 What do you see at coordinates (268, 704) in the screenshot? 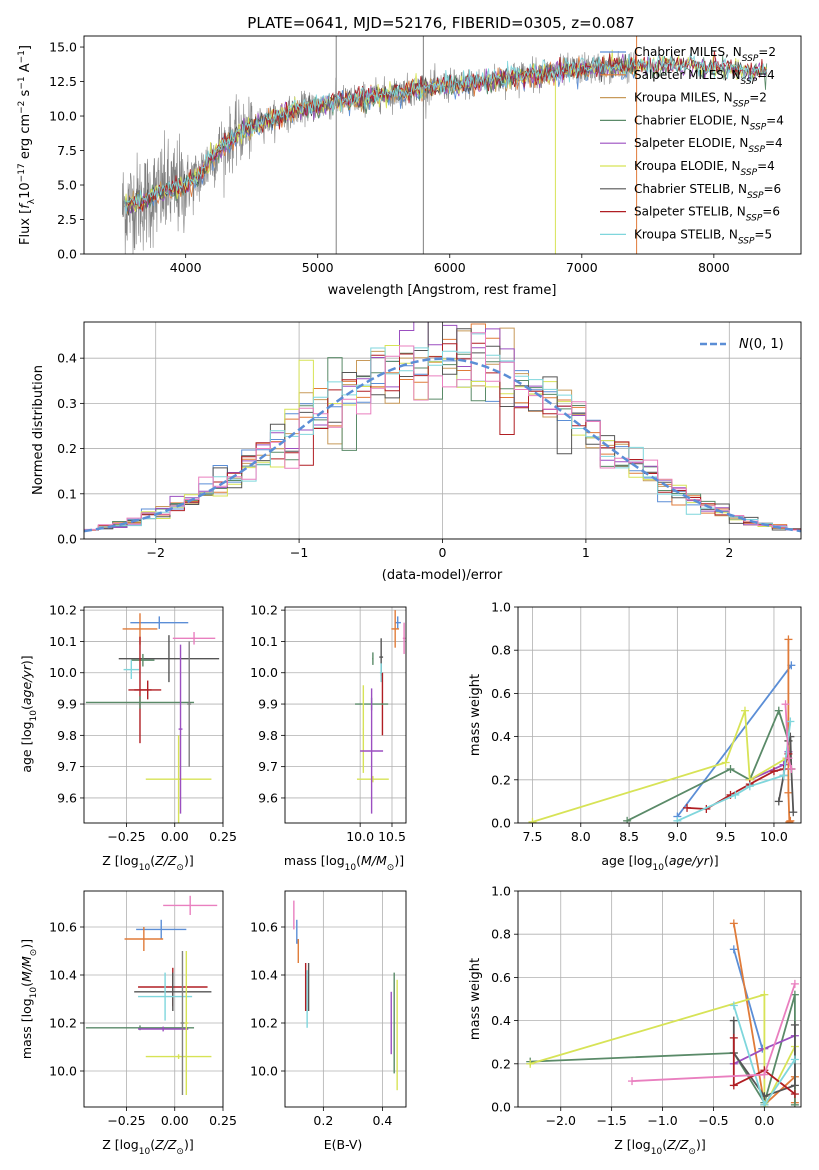
I see `y-tick-label: 9.9` at bounding box center [268, 704].